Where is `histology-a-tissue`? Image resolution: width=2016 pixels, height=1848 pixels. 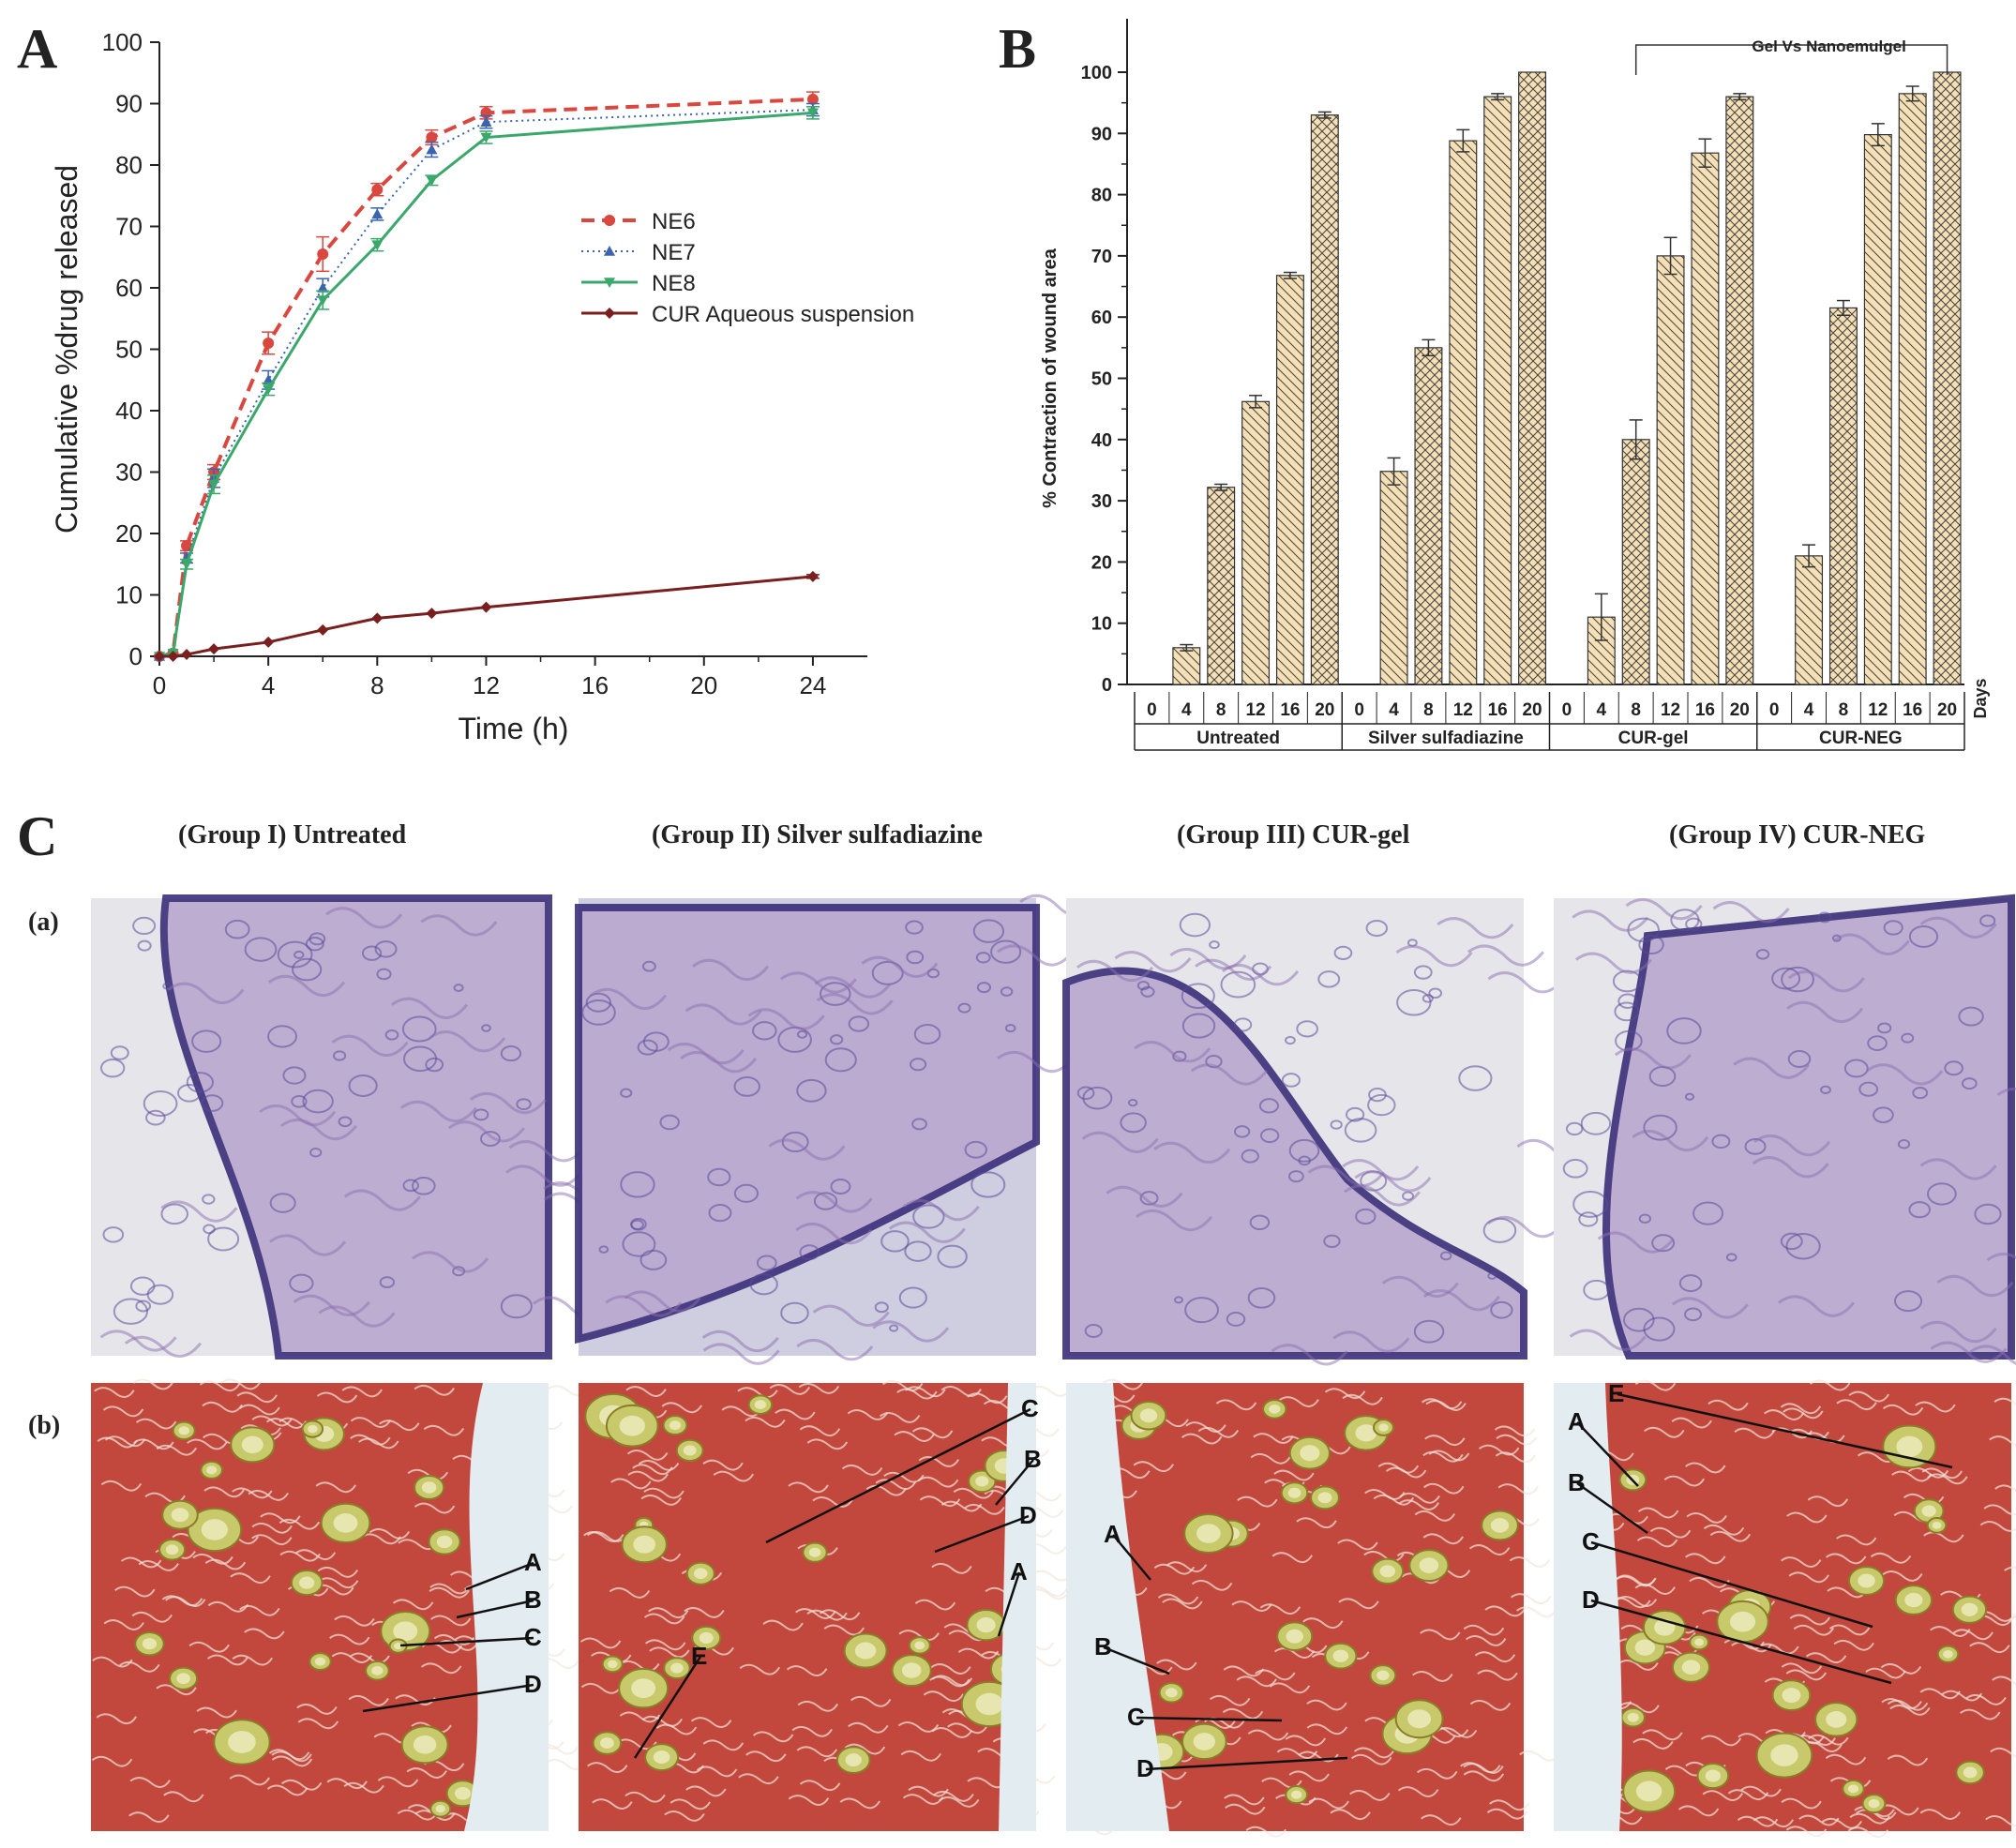 histology-a-tissue is located at coordinates (807, 1124).